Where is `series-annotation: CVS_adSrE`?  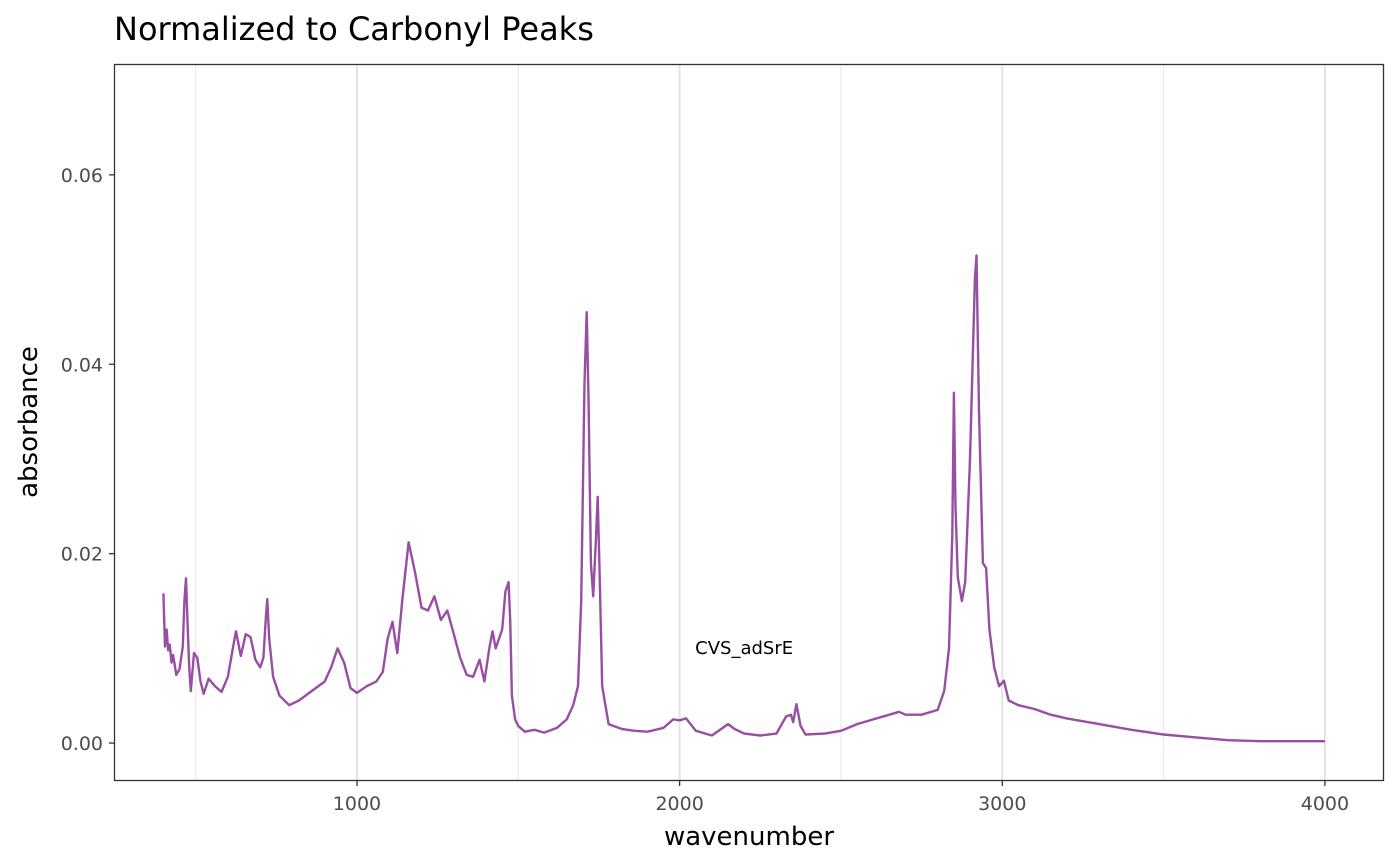 series-annotation: CVS_adSrE is located at coordinates (744, 648).